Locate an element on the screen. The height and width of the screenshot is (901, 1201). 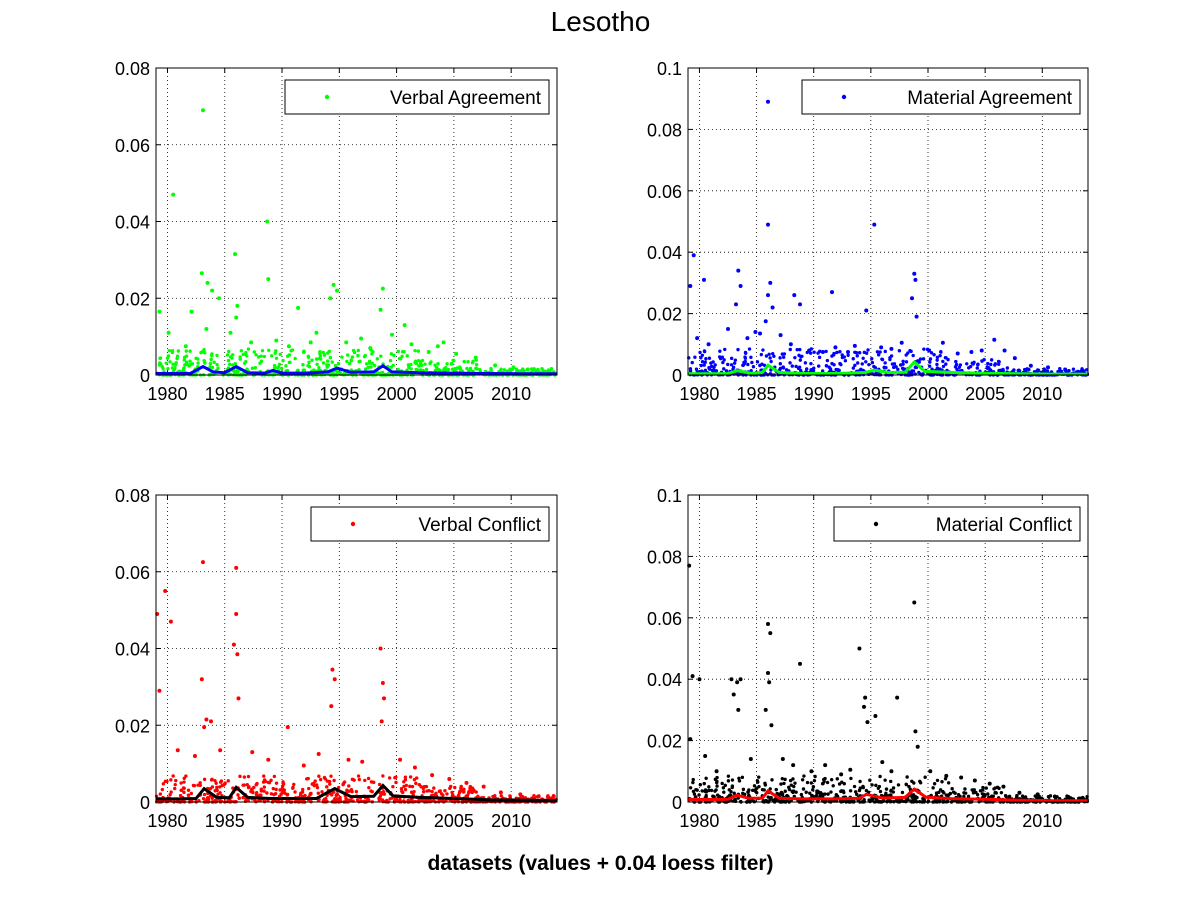
y-tick-label: 0.06 is located at coordinates (664, 619).